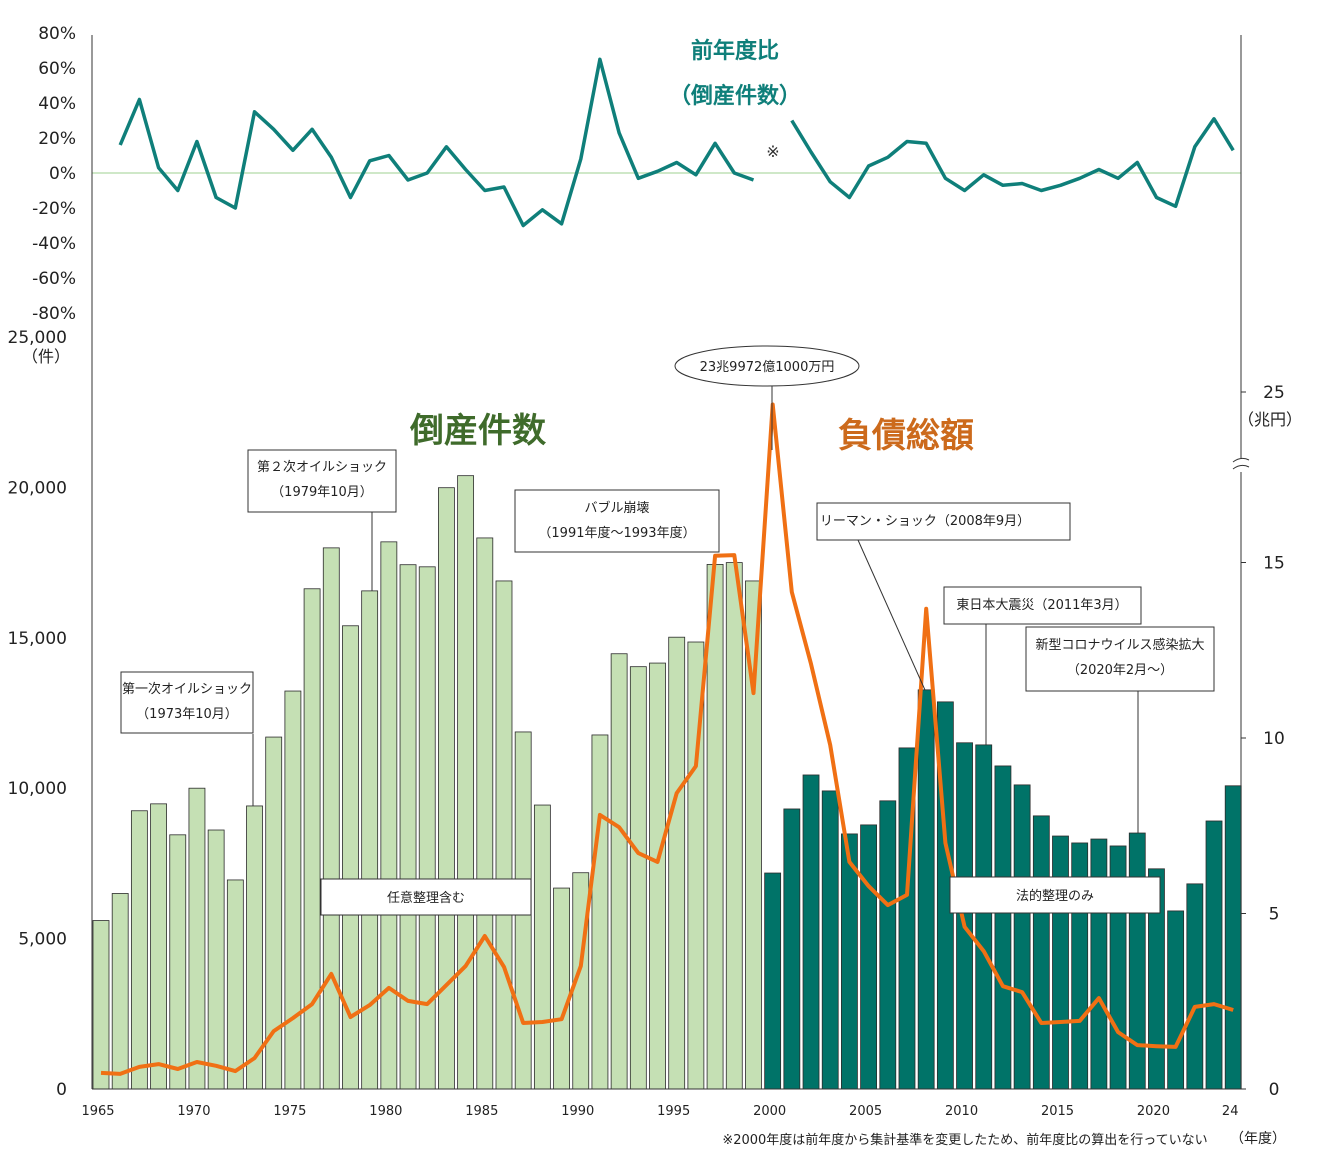 Image resolution: width=1319 pixels, height=1154 pixels. What do you see at coordinates (54, 244) in the screenshot?
I see `yoy-tick-label: -40%` at bounding box center [54, 244].